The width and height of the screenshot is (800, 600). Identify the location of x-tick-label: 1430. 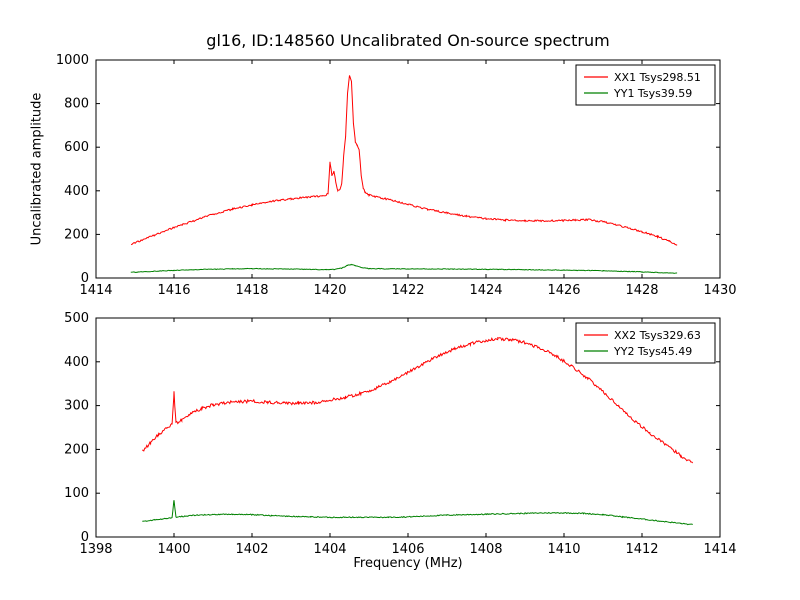
(719, 290).